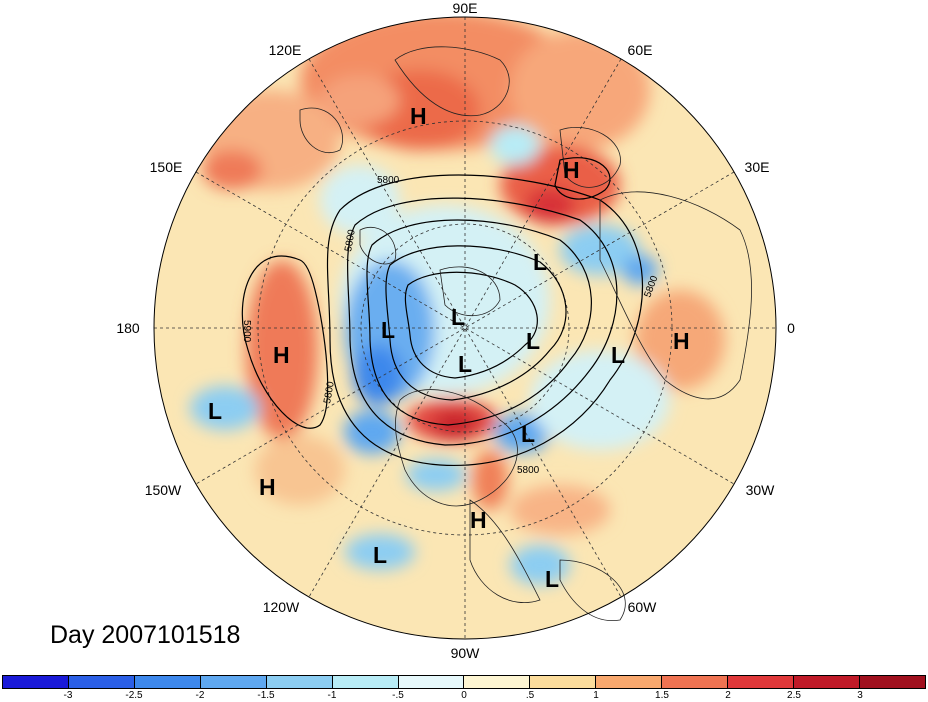  Describe the element at coordinates (166, 167) in the screenshot. I see `lon-label-150e: 150E` at that location.